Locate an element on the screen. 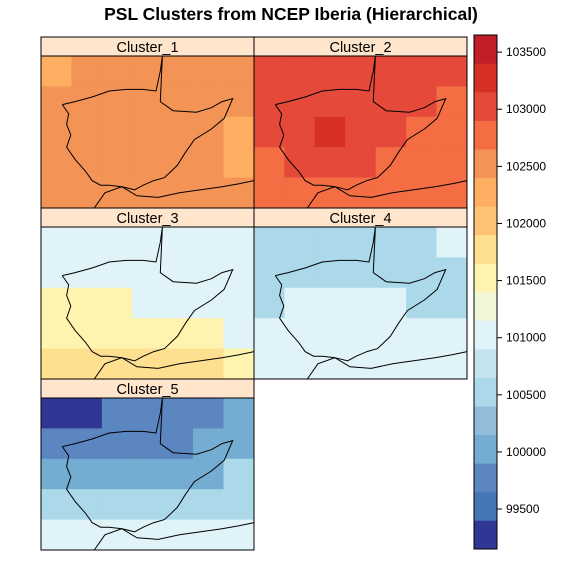  panel-strip-label: Cluster_5 is located at coordinates (147, 390).